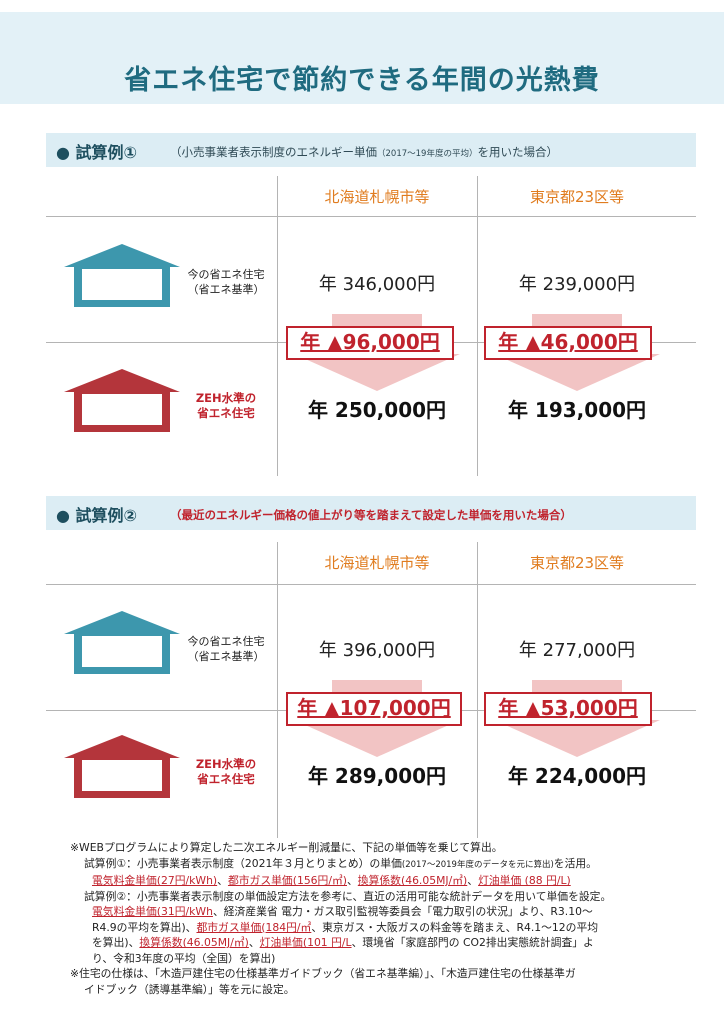 This screenshot has width=724, height=1024. I want to click on case1-saving-sapporo: 年 ▲96,000円, so click(370, 343).